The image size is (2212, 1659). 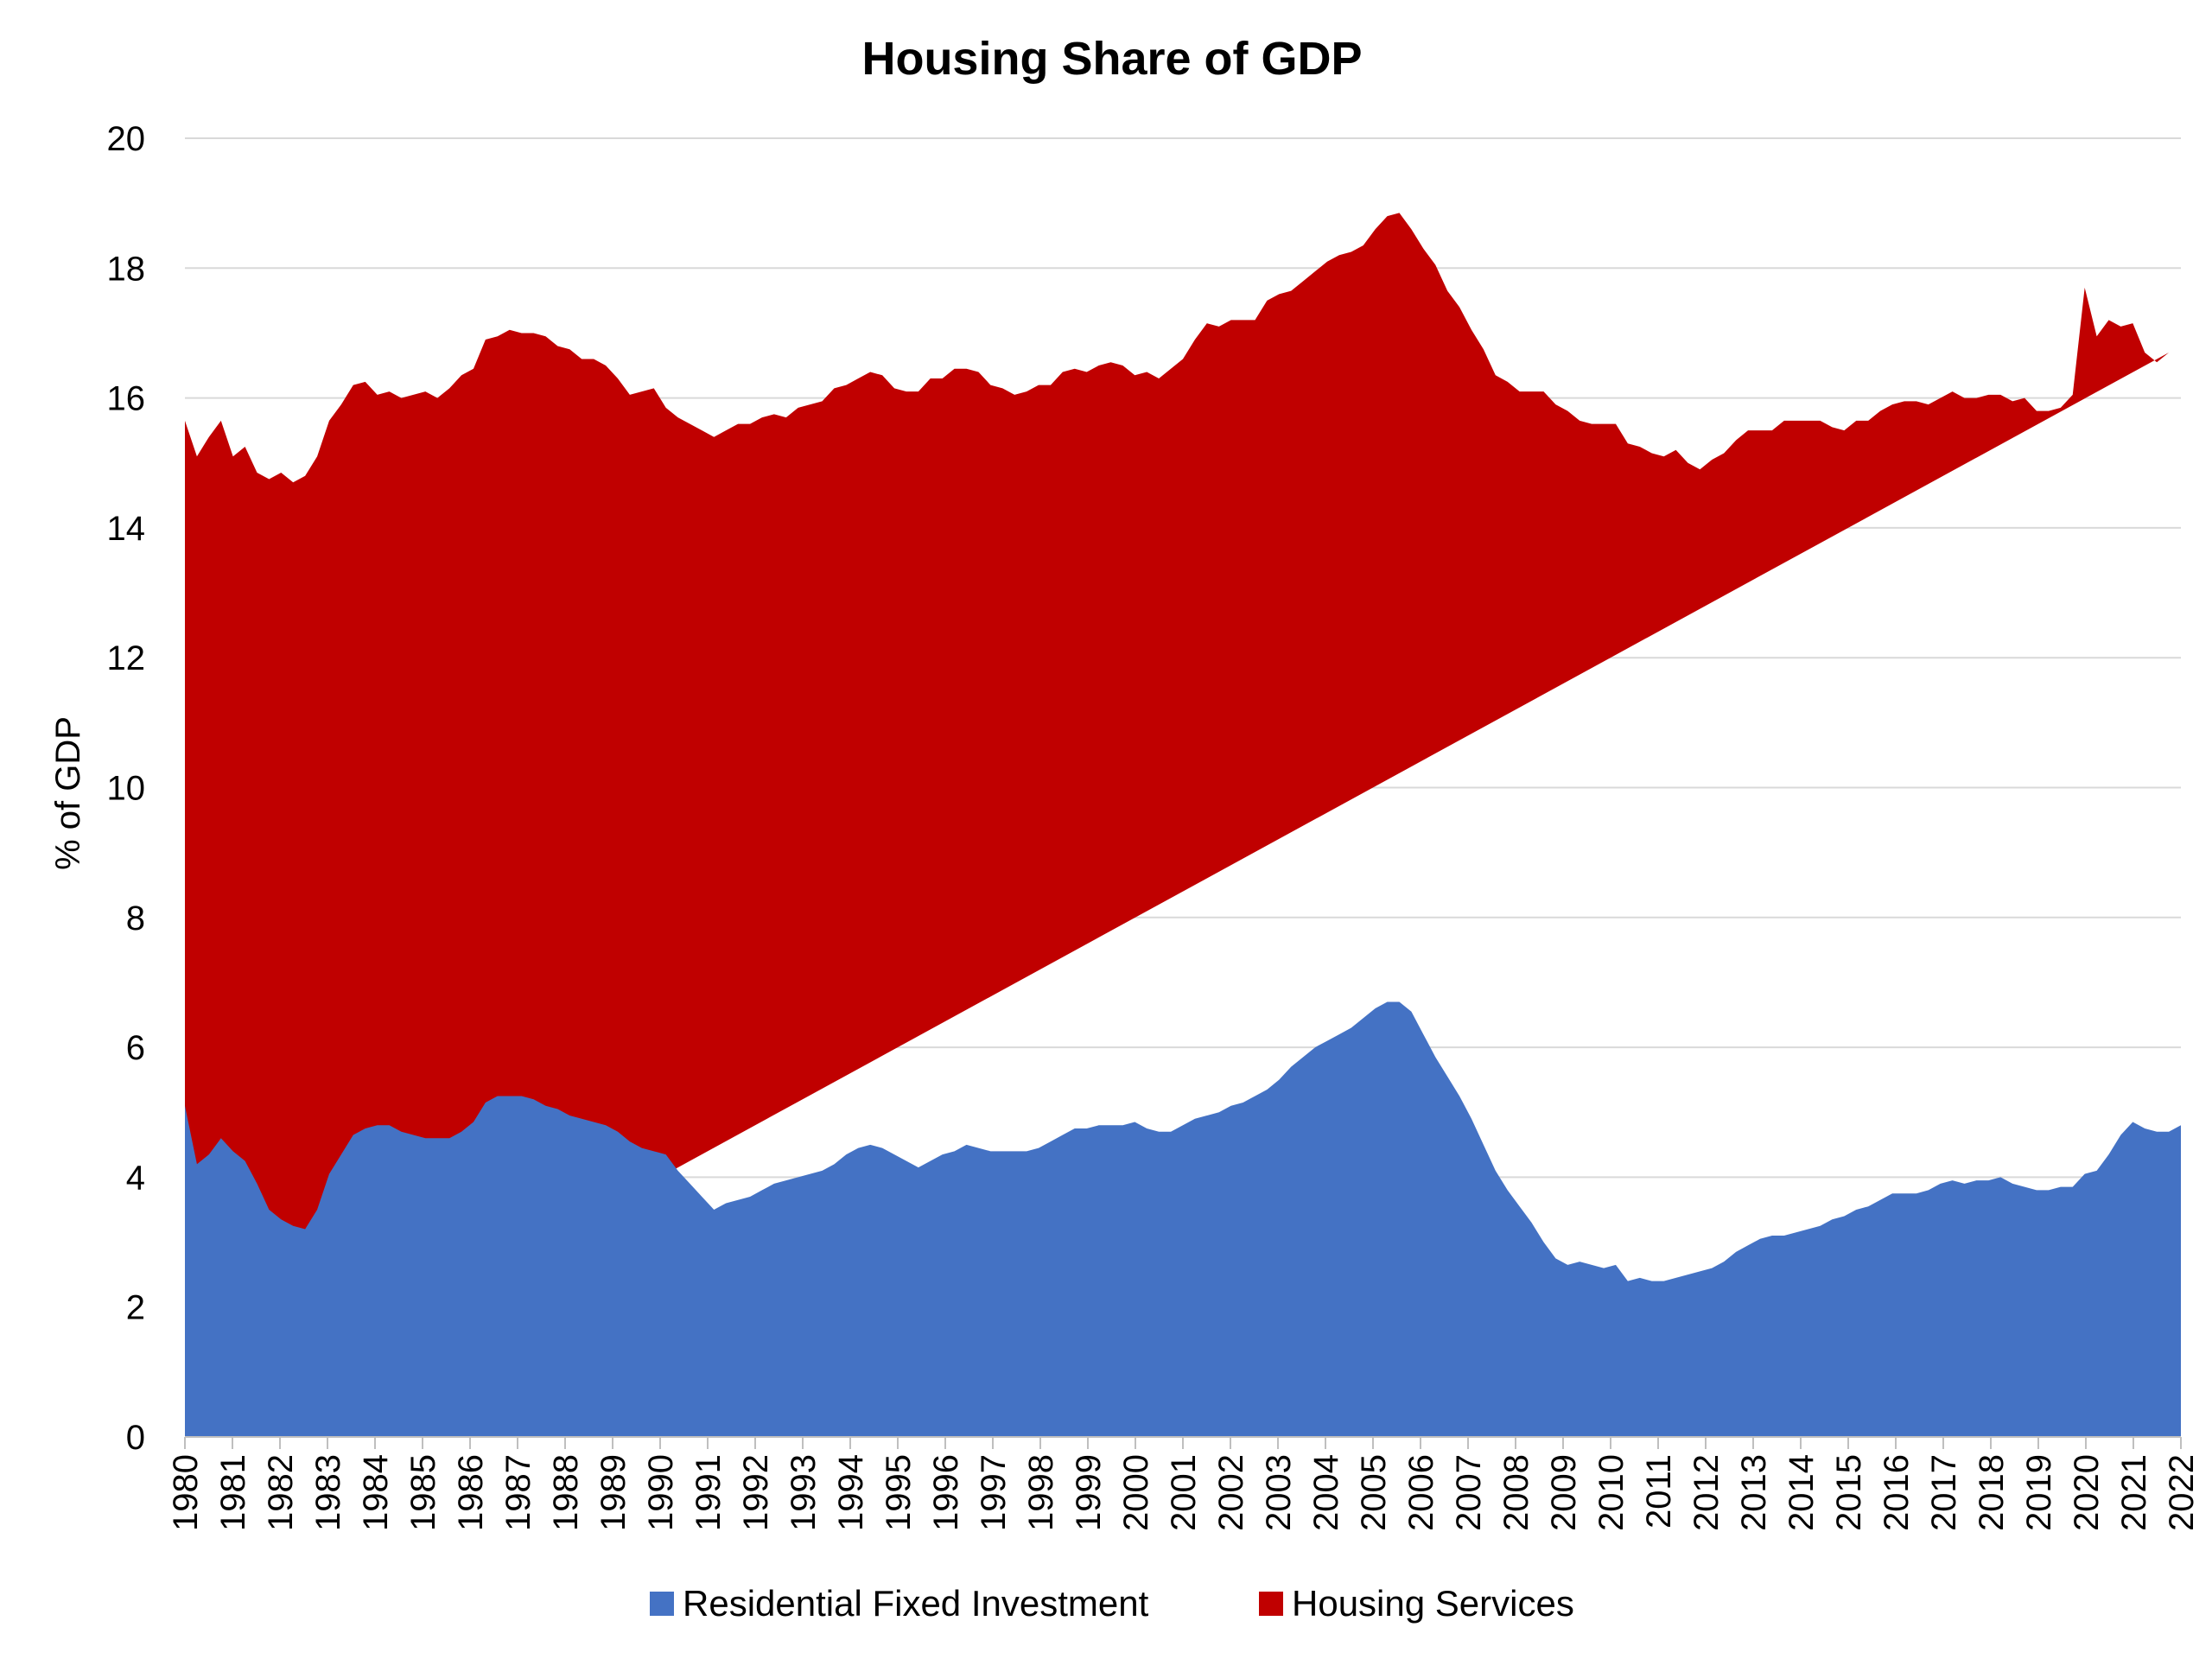 I want to click on x-tick-label: 2009, so click(x=1564, y=1492).